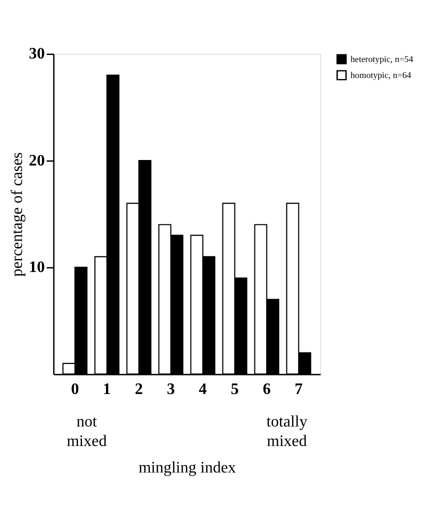 The image size is (427, 521). What do you see at coordinates (287, 432) in the screenshot?
I see `text: totally mixed` at bounding box center [287, 432].